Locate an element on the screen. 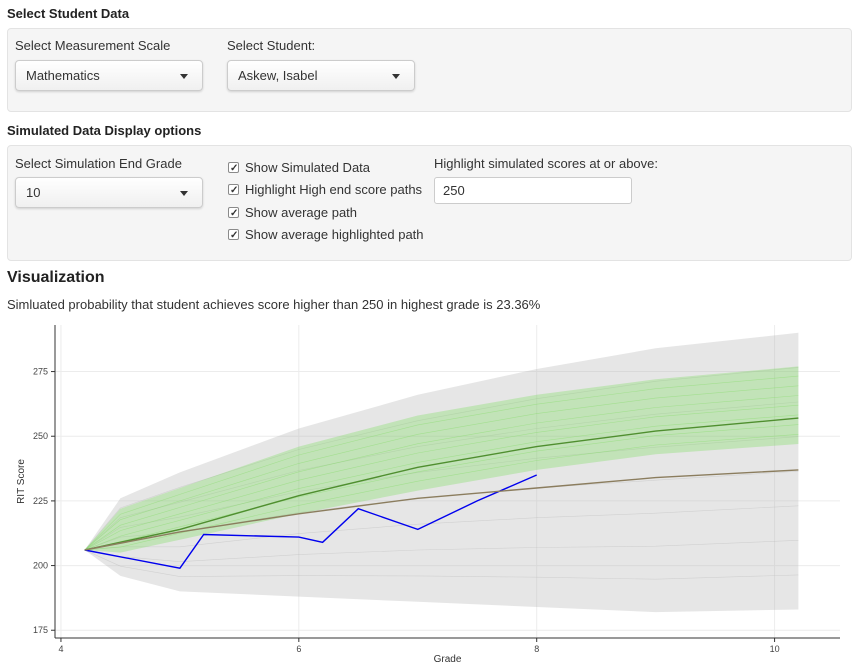  y-tick-label: 225 is located at coordinates (40, 501).